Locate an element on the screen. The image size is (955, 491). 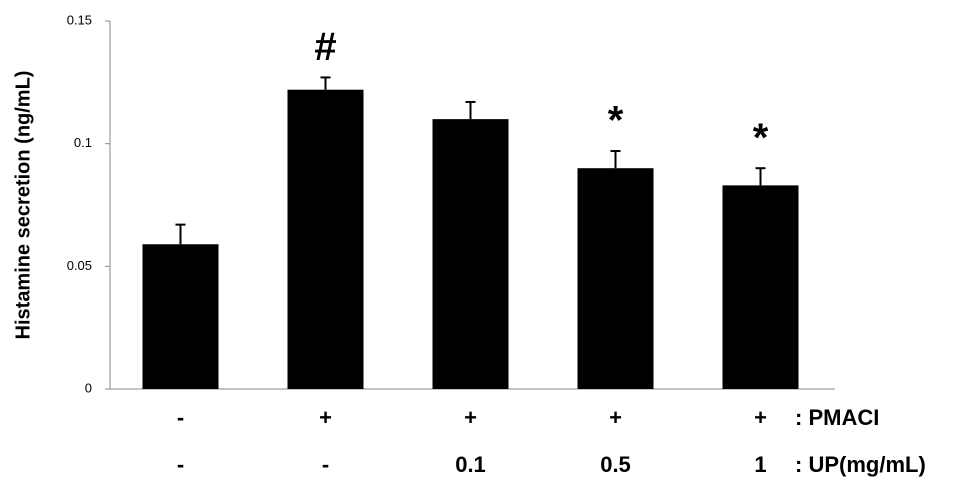
significance-mark: # is located at coordinates (325, 47).